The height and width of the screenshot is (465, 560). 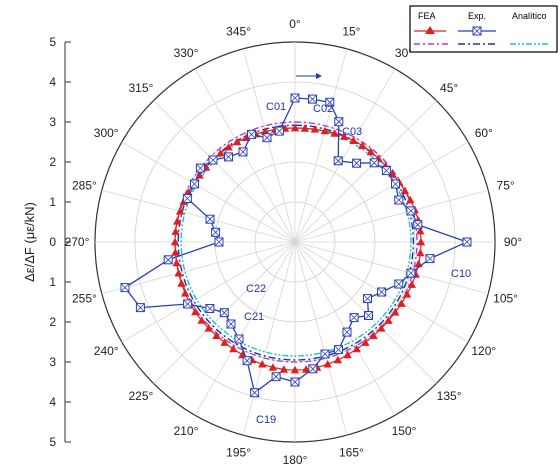 What do you see at coordinates (323, 109) in the screenshot?
I see `annotation-c02: C02` at bounding box center [323, 109].